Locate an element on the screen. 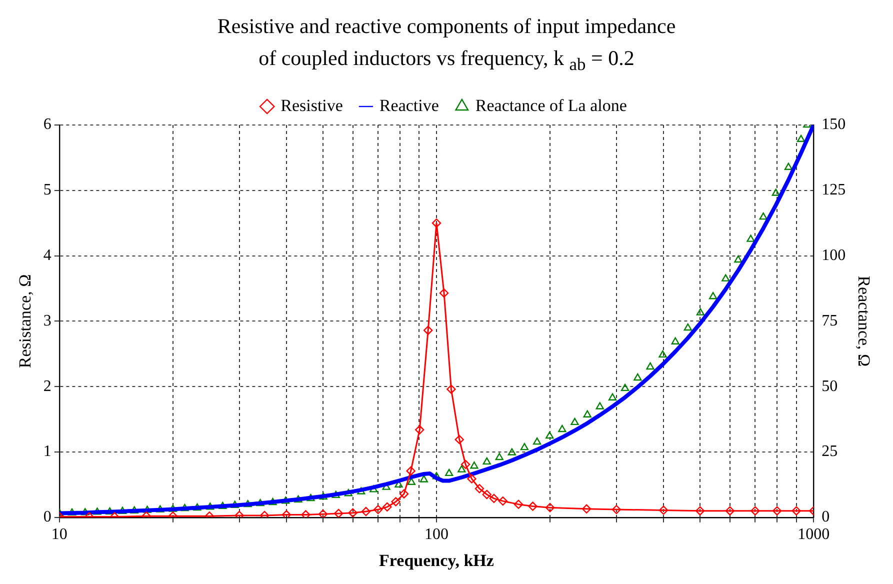  y2-tick-label: 0 is located at coordinates (826, 517).